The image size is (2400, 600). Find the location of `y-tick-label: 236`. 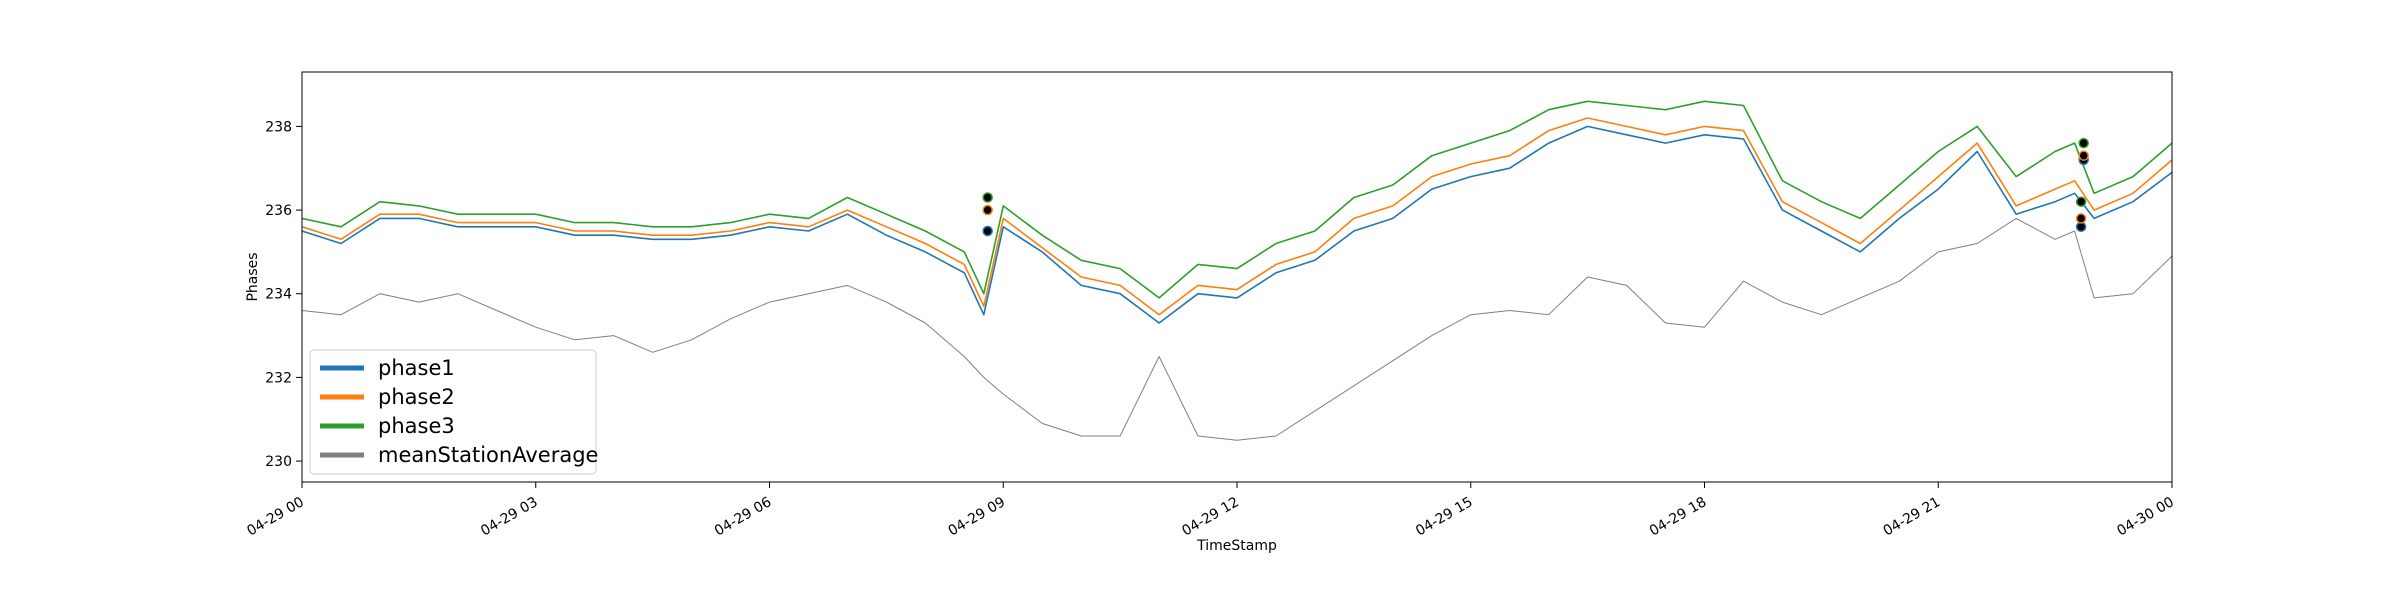

y-tick-label: 236 is located at coordinates (278, 211).